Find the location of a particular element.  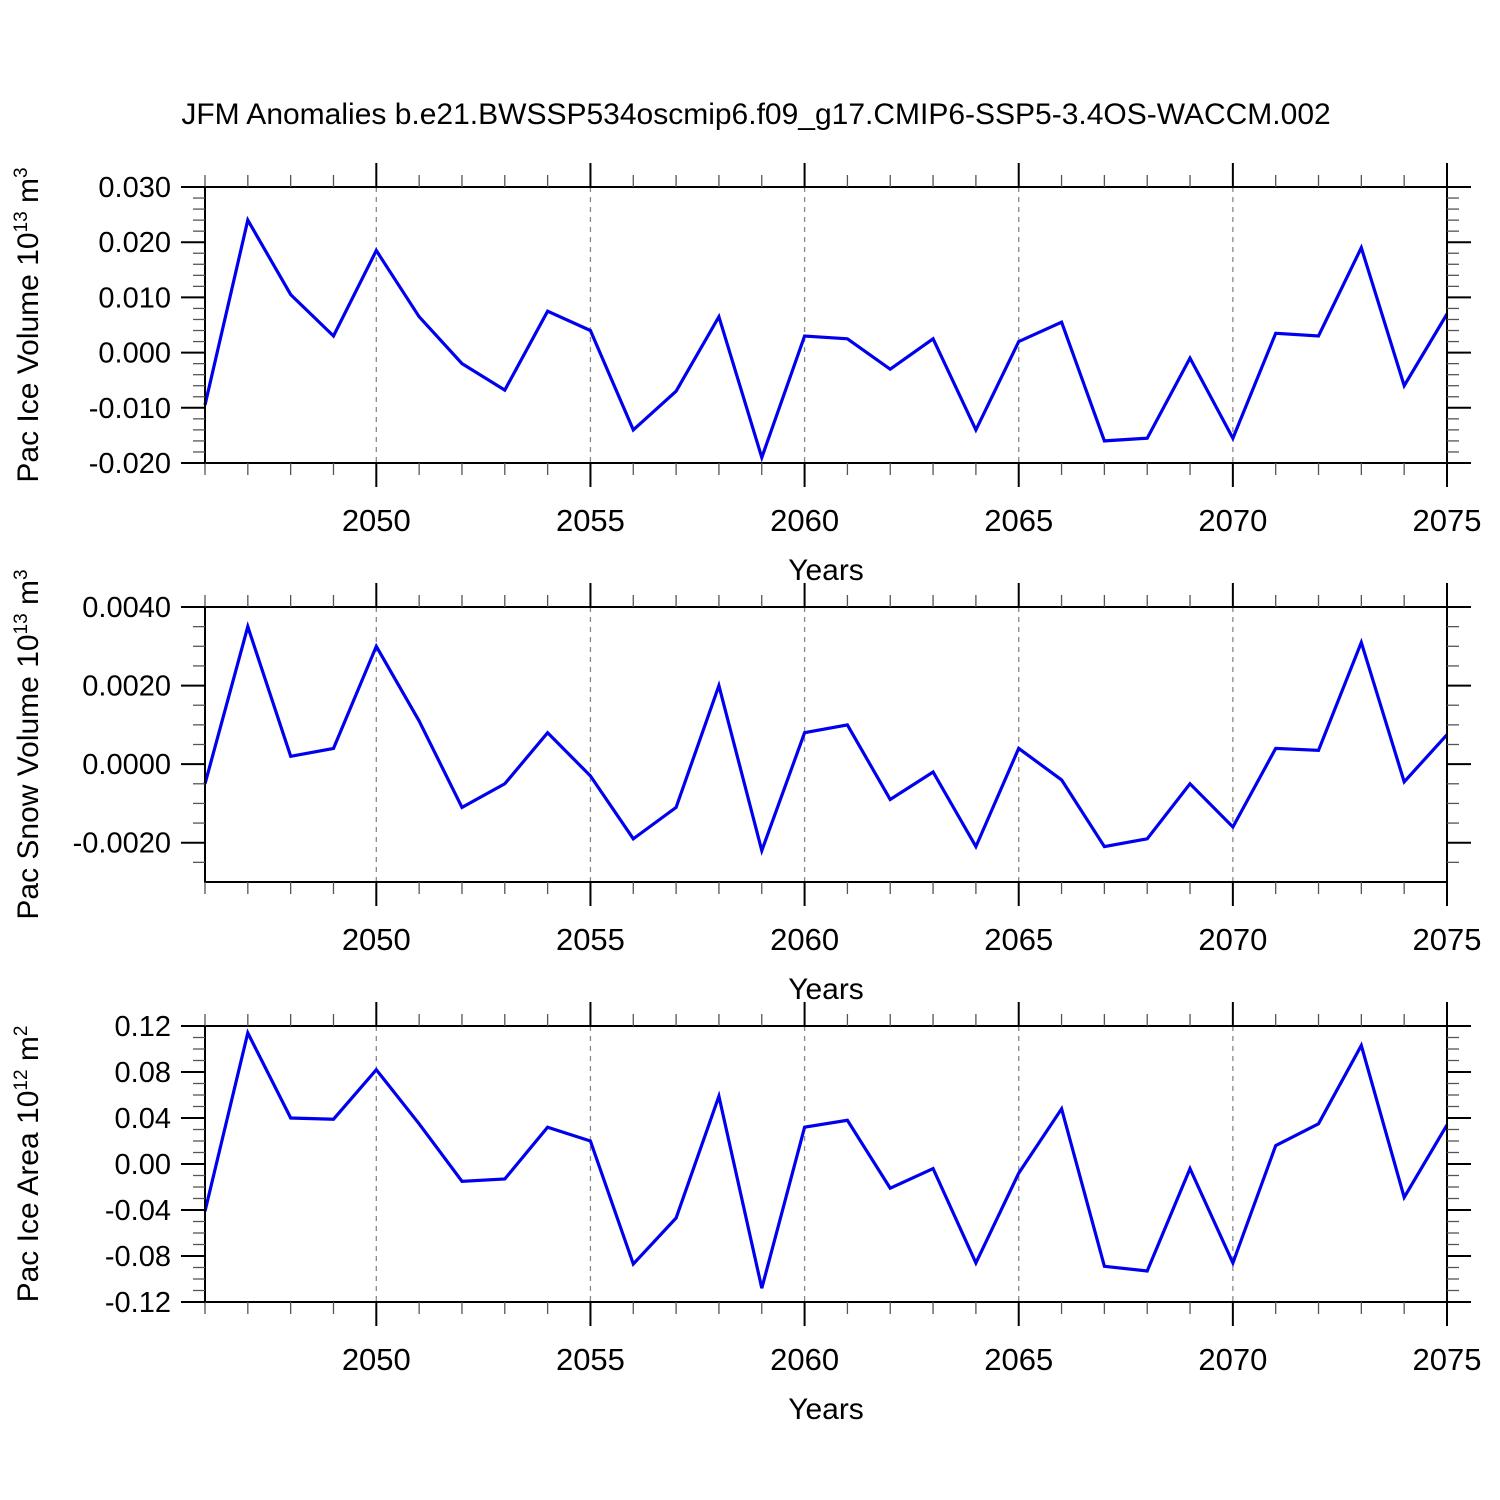

y-tick-label: -0.010 is located at coordinates (130, 409).